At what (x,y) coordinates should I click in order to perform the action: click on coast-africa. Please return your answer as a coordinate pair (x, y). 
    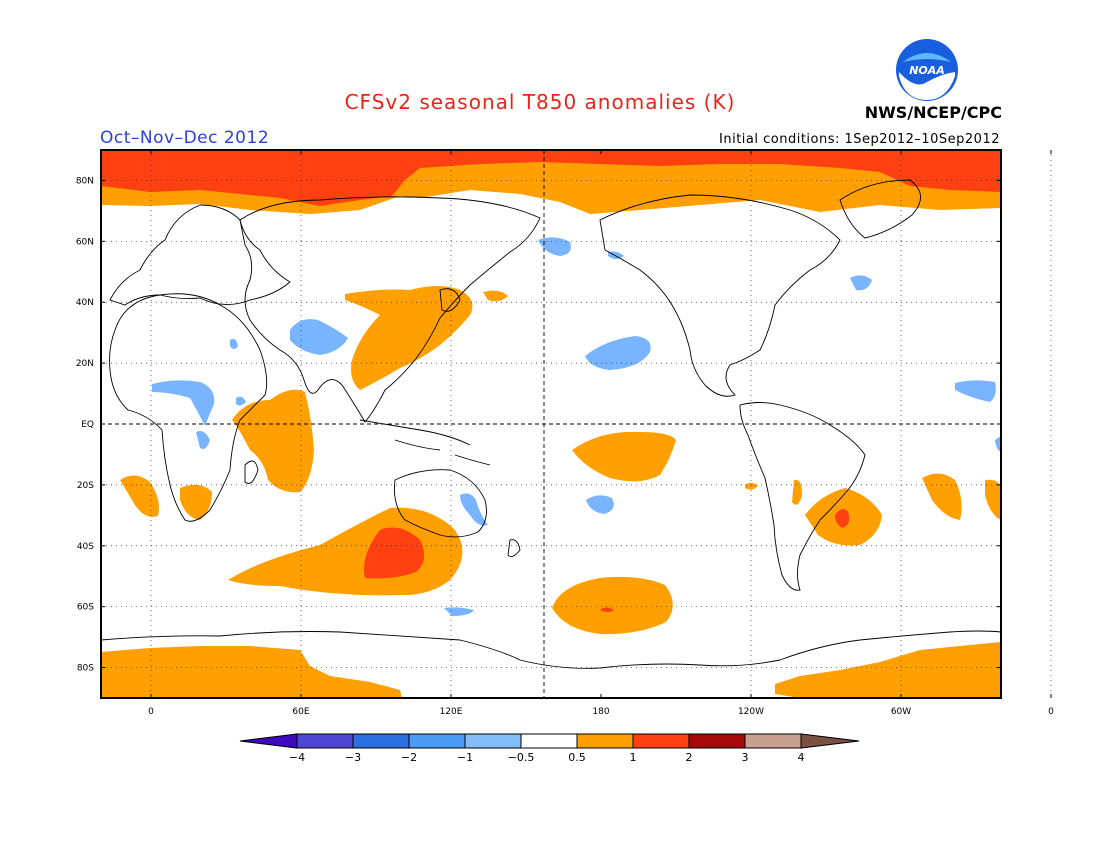
    Looking at the image, I should click on (188, 407).